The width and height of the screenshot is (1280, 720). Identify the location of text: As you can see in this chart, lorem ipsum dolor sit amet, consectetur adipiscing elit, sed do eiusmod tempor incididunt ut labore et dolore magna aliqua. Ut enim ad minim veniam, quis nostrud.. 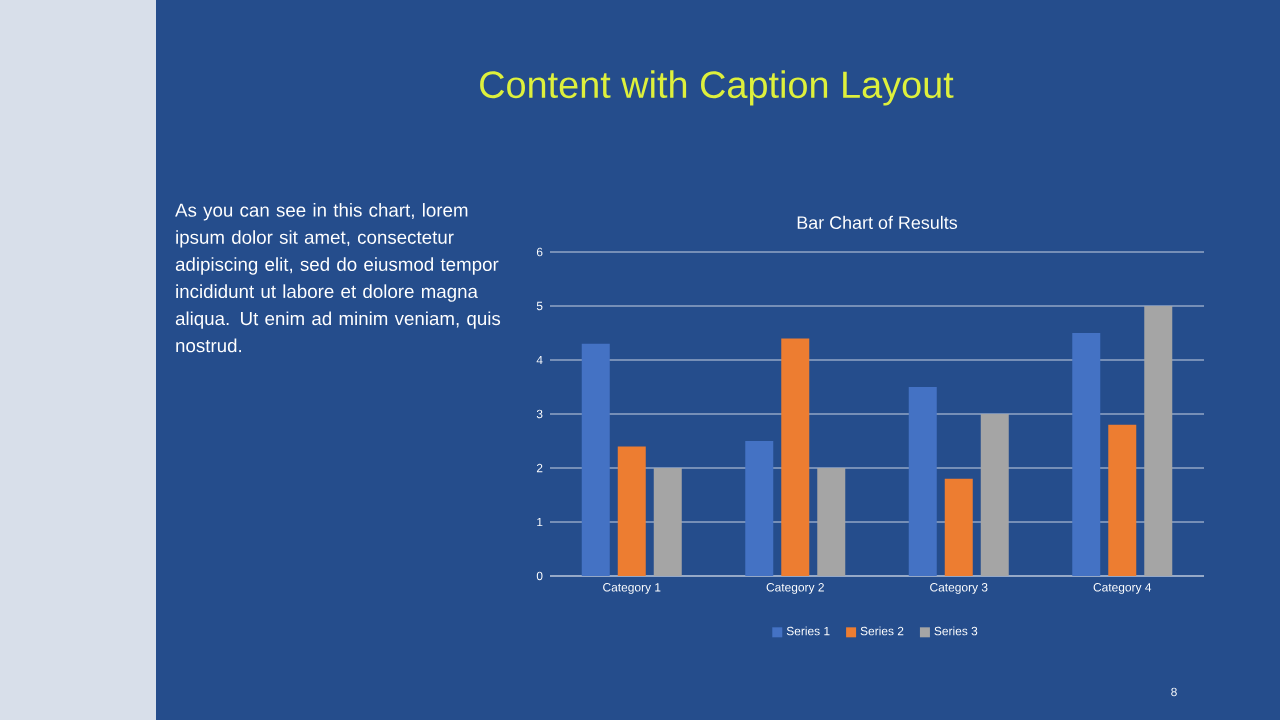
(338, 278).